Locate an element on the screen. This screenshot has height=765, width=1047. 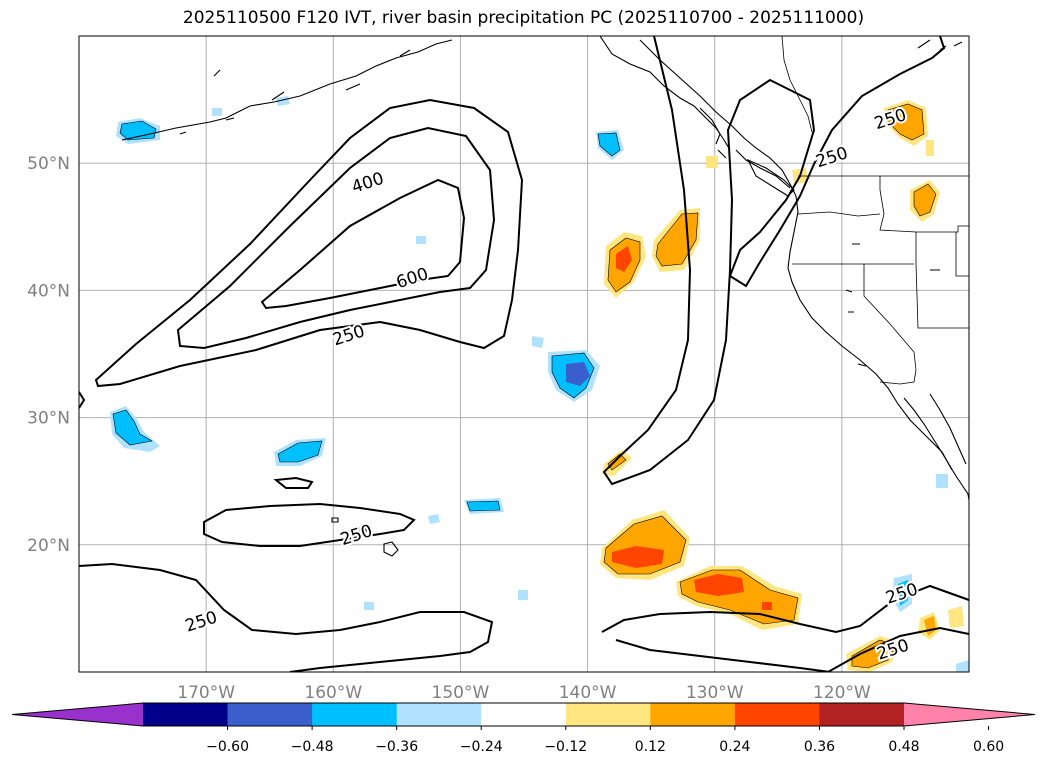
coastline-alaska-east is located at coordinates (718, 118).